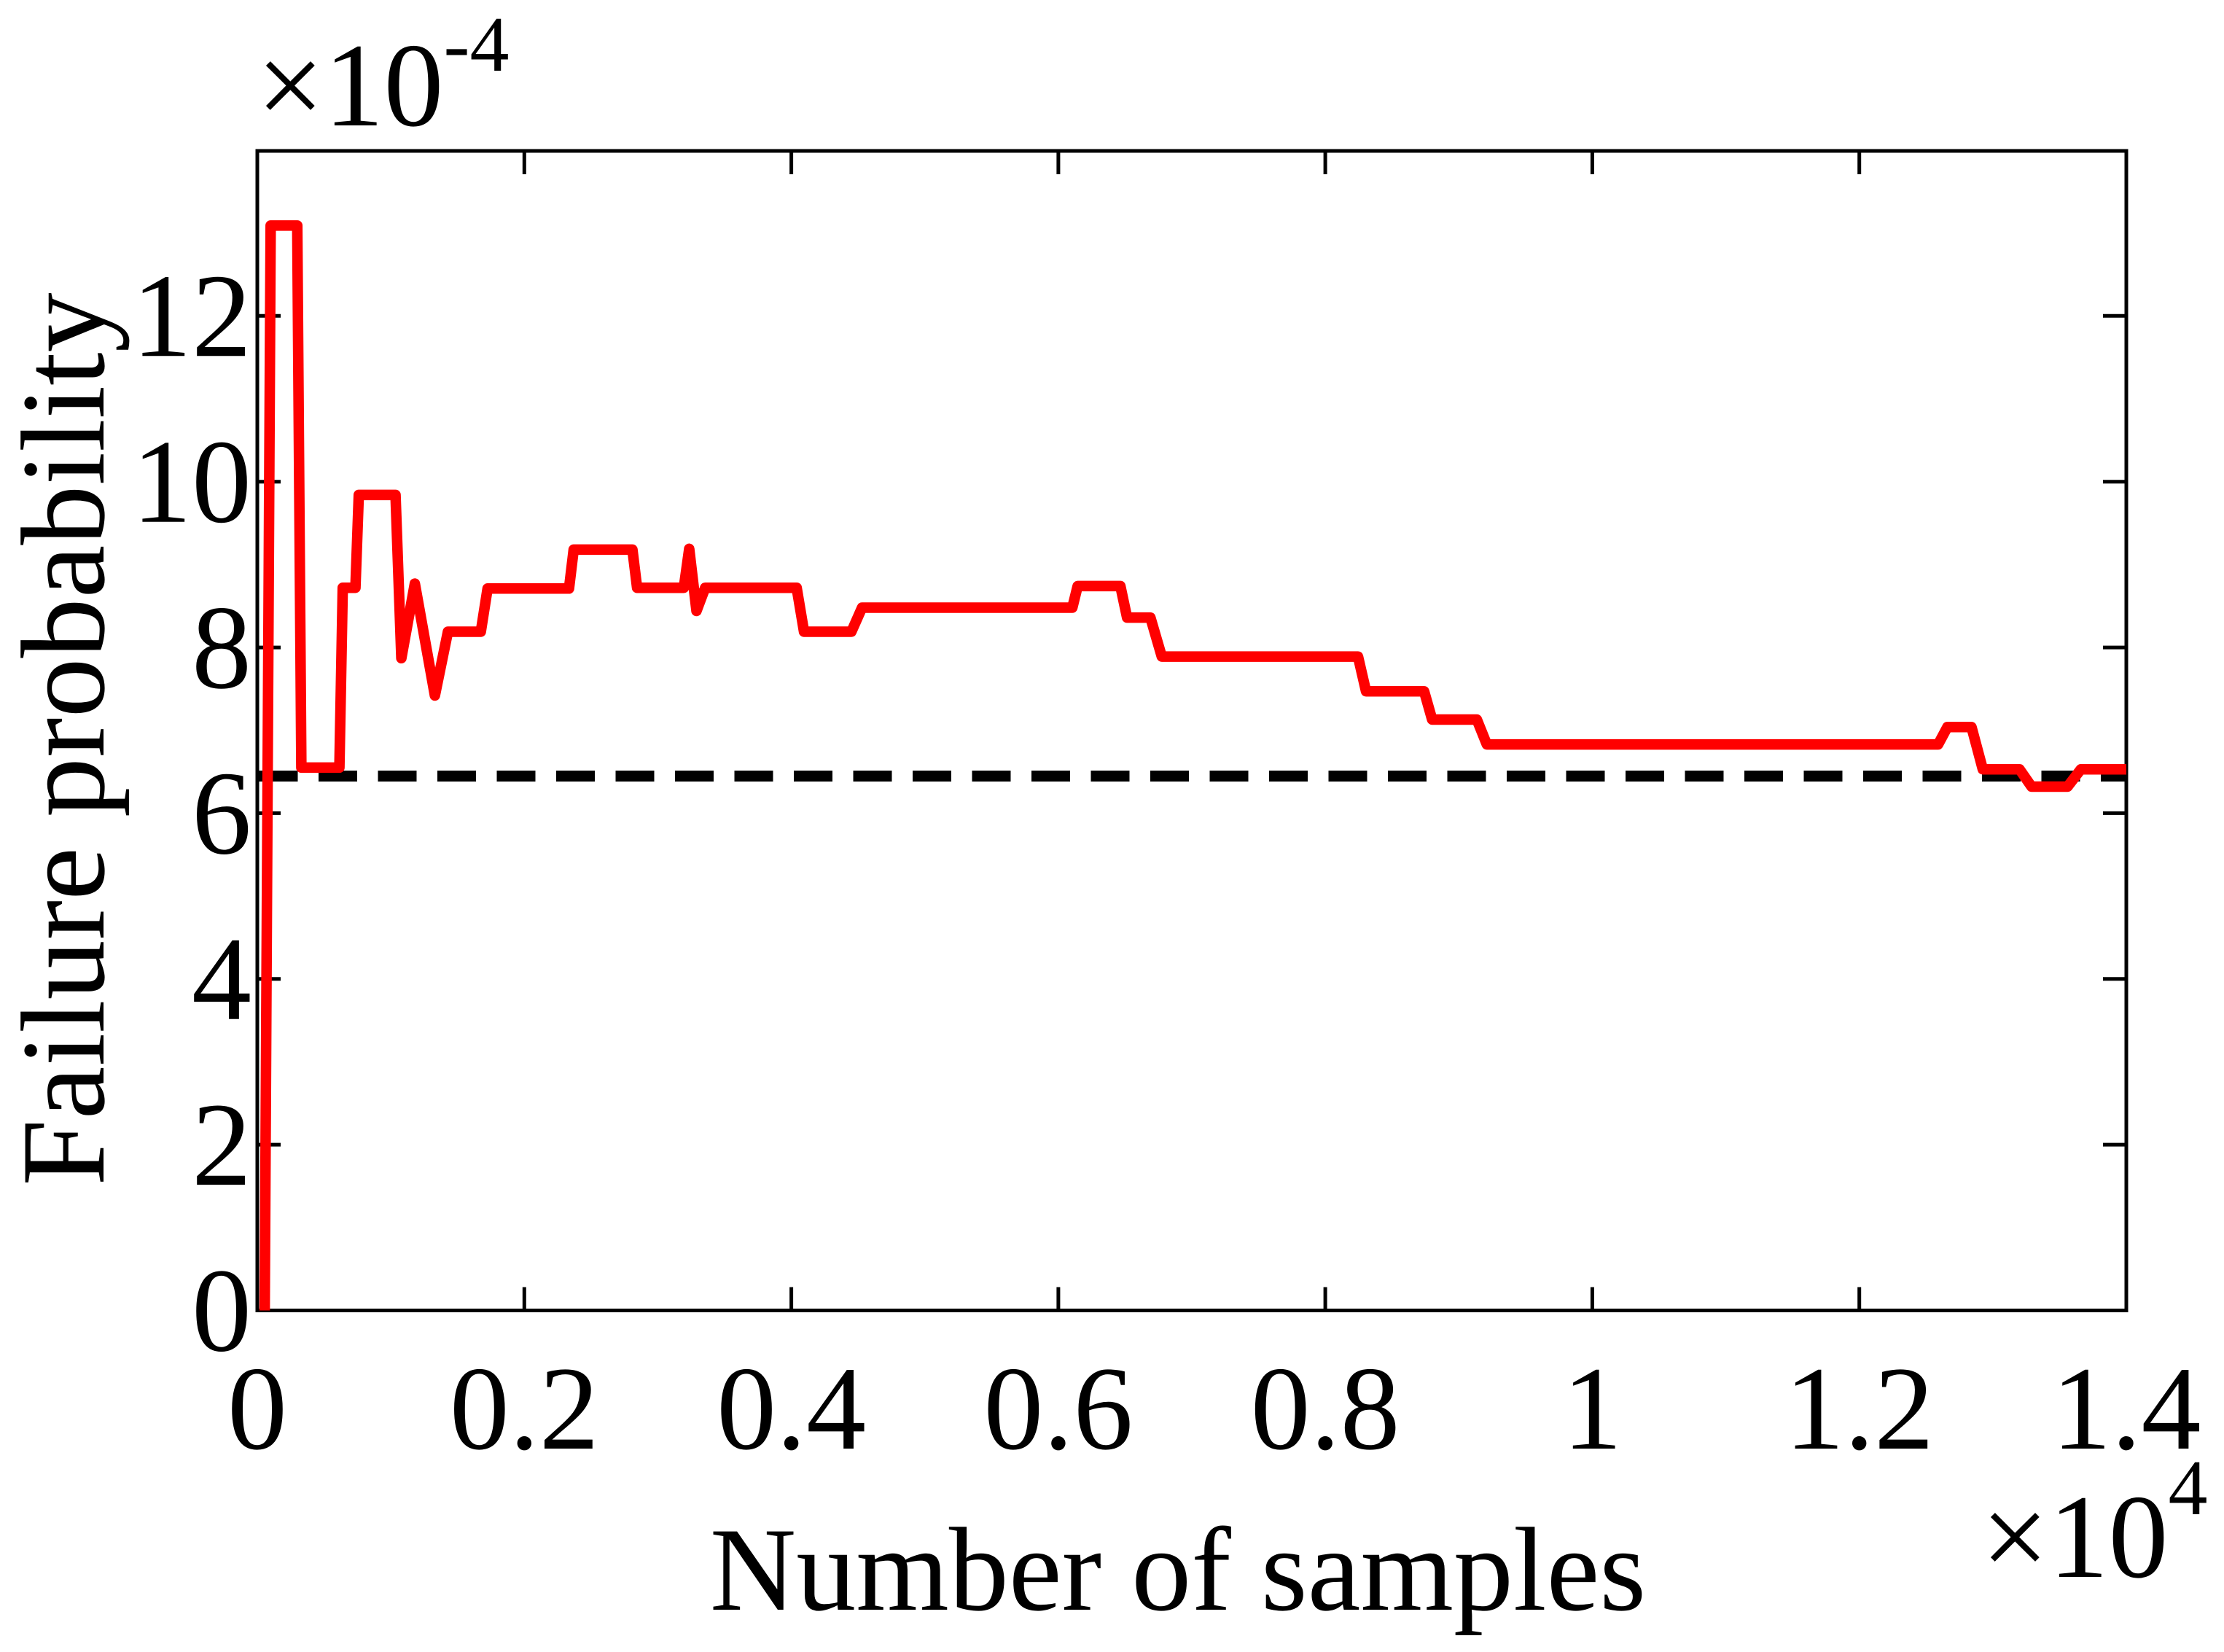  I want to click on svg-text: 6, so click(222, 813).